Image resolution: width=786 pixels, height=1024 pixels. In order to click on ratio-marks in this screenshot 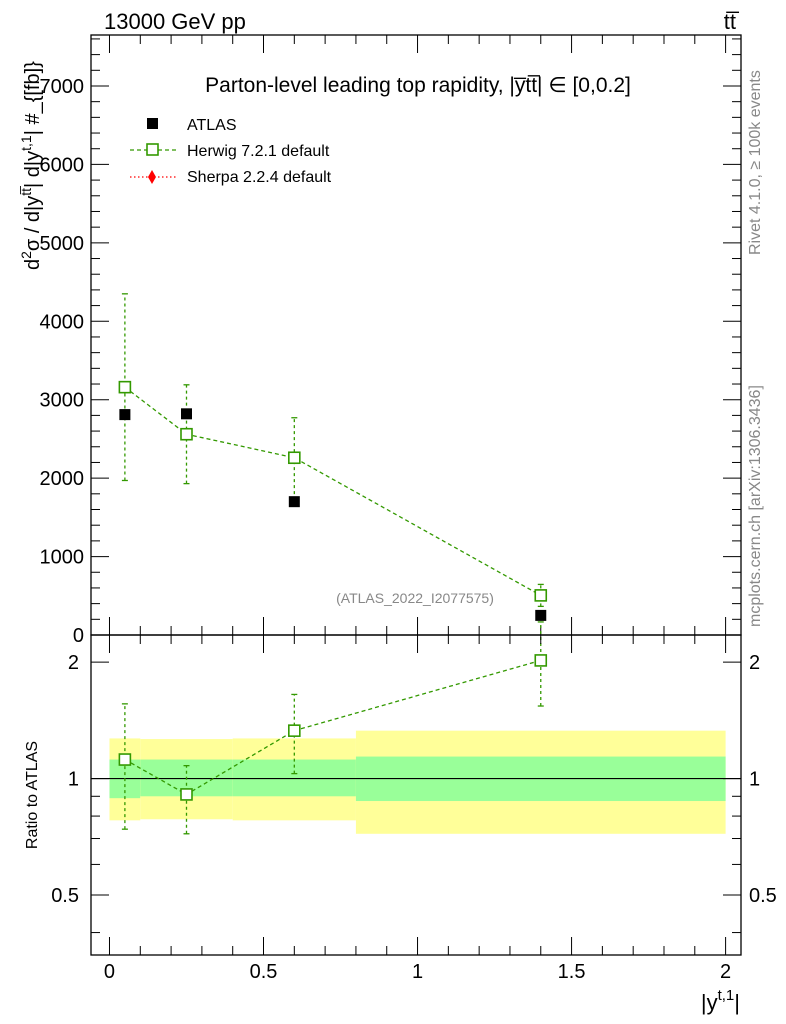, I will do `click(333, 728)`.